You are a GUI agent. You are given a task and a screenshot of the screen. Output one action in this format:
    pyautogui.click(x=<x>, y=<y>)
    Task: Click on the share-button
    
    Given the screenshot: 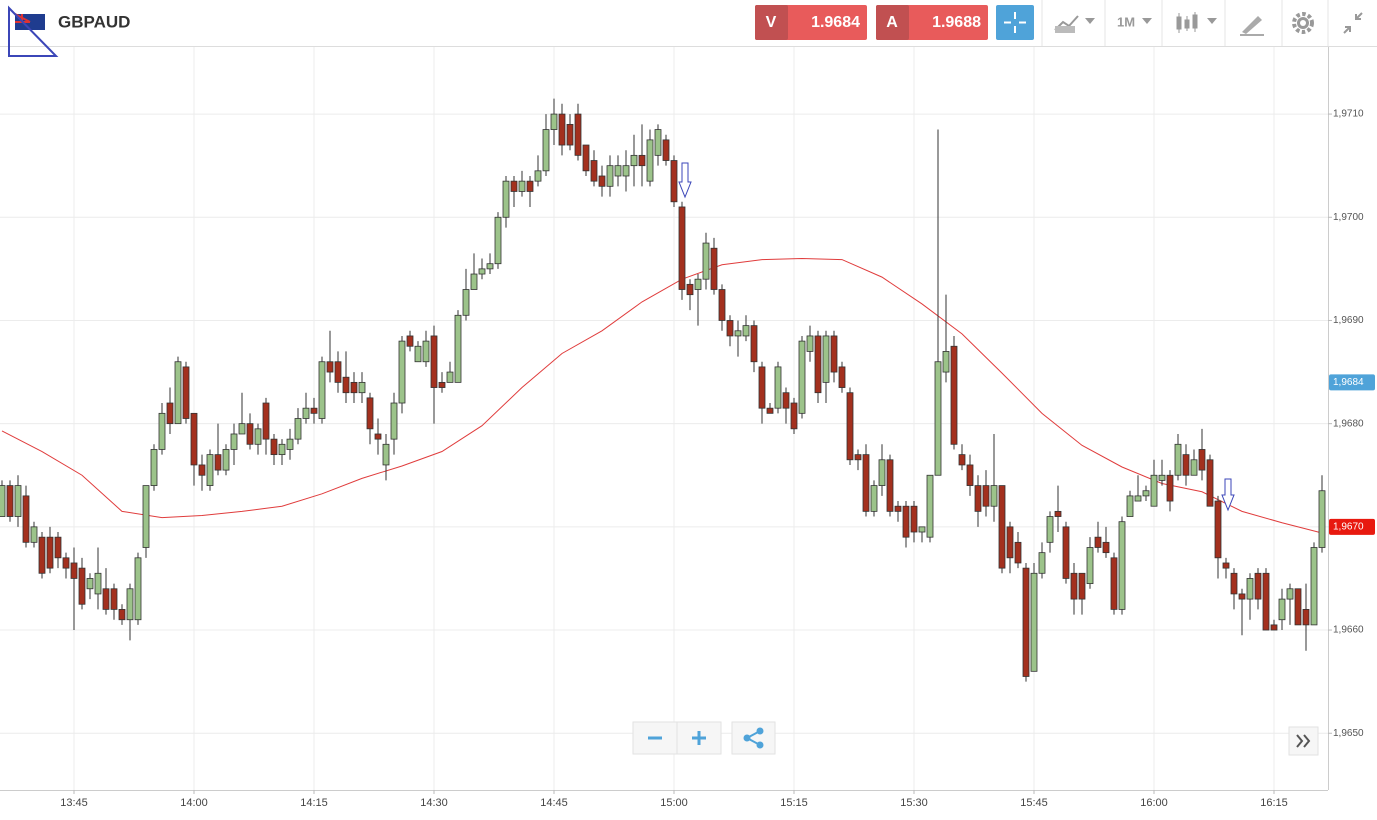 What is the action you would take?
    pyautogui.click(x=753, y=738)
    